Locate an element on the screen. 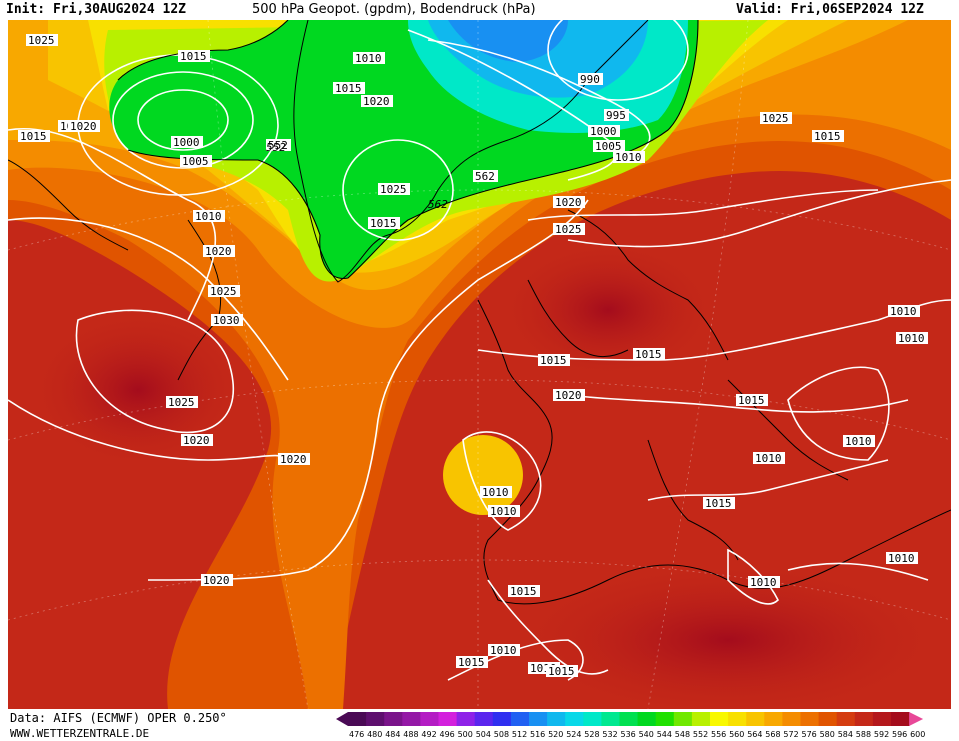 Image resolution: width=959 pixels, height=741 pixels. isobar-label: 1030 is located at coordinates (227, 320).